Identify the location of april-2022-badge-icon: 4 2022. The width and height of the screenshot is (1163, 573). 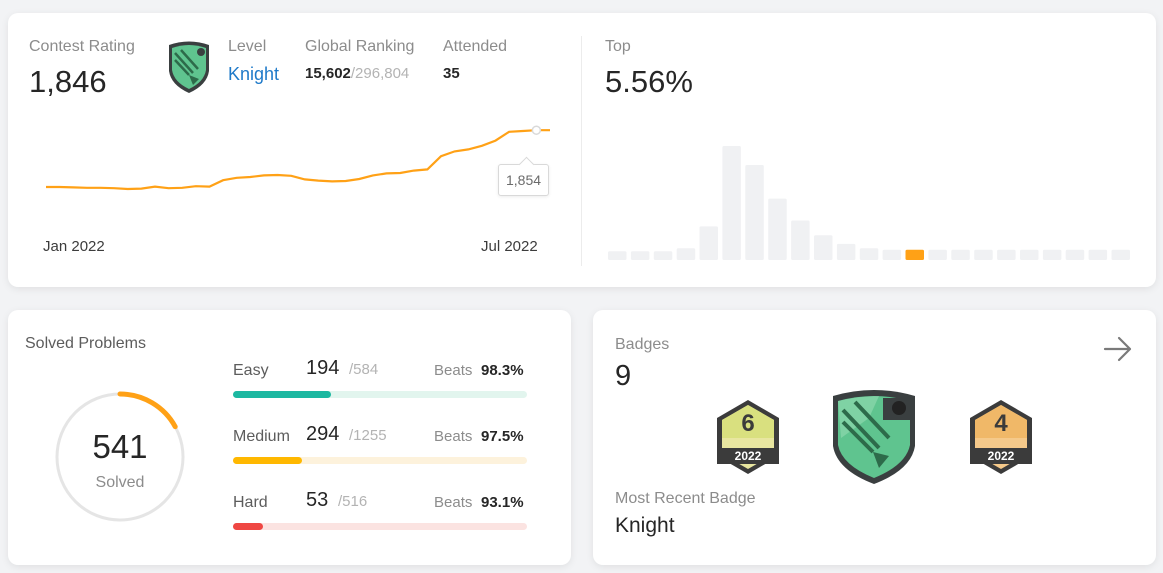
(1001, 437).